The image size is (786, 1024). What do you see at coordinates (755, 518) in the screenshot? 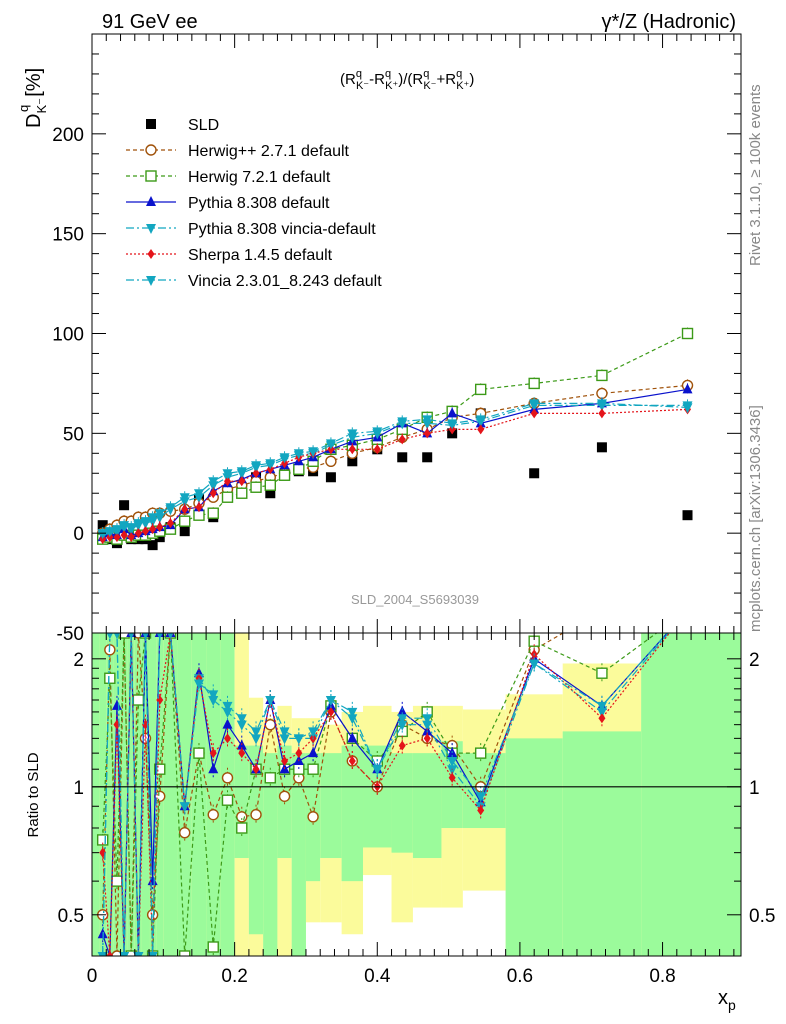
I see `side-label-bottom: mcplots.cern.ch [arXiv:1306.3436]` at bounding box center [755, 518].